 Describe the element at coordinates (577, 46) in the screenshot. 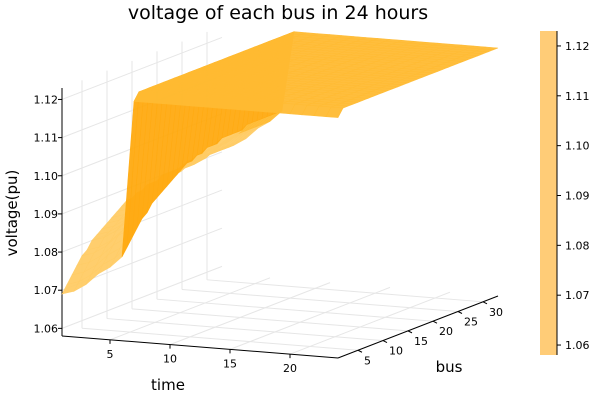

I see `colorbar-tick-label: 1.12` at that location.